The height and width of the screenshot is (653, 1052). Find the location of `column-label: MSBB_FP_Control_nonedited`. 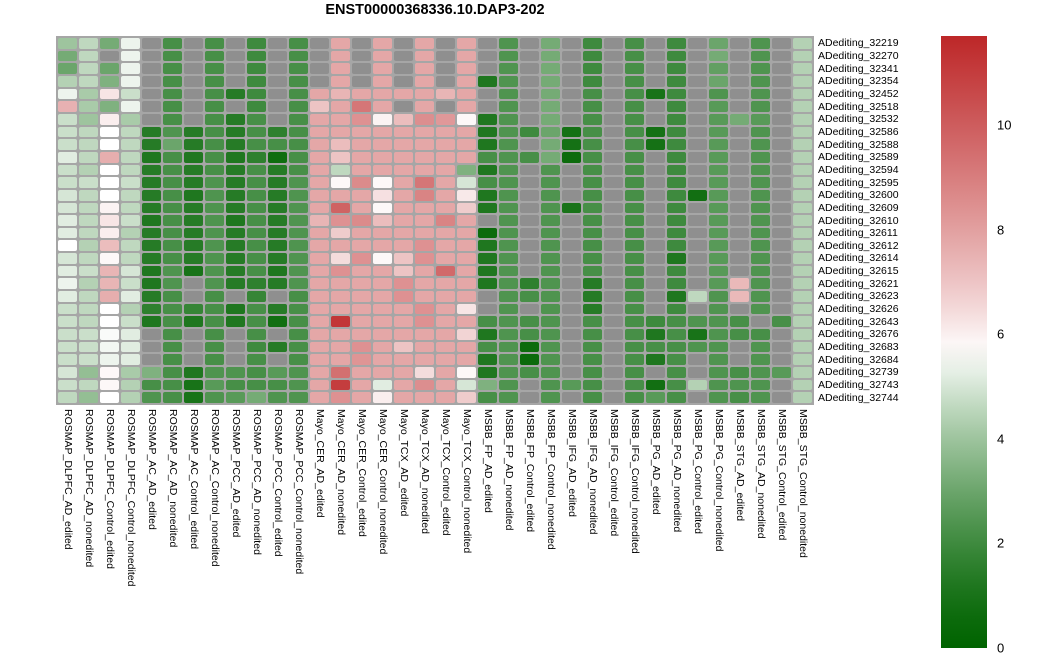

column-label: MSBB_FP_Control_nonedited is located at coordinates (550, 479).